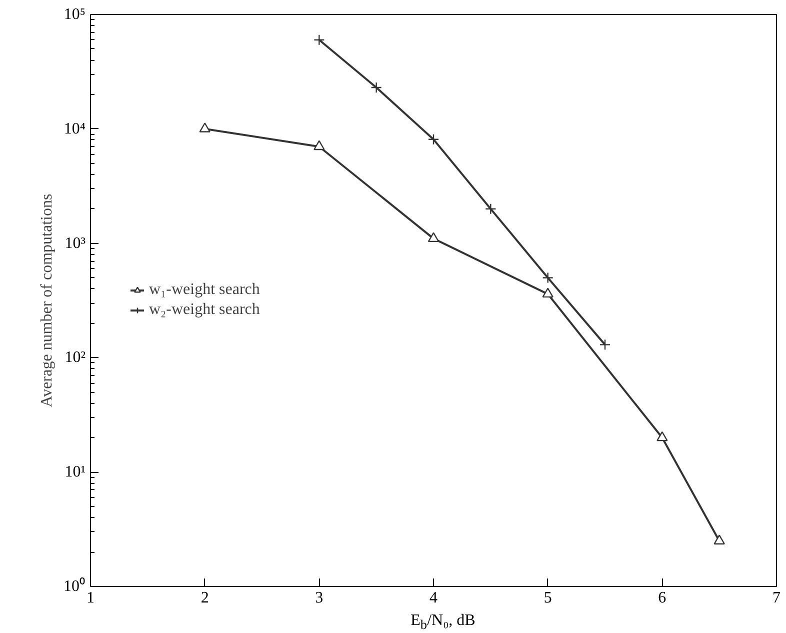 This screenshot has width=786, height=633. Describe the element at coordinates (75, 129) in the screenshot. I see `y-tick-label: 10⁴` at that location.